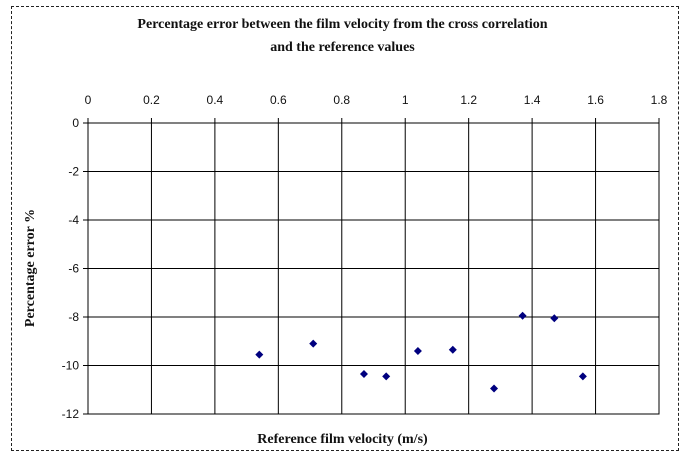  I want to click on x-tick-label: 1.8, so click(659, 100).